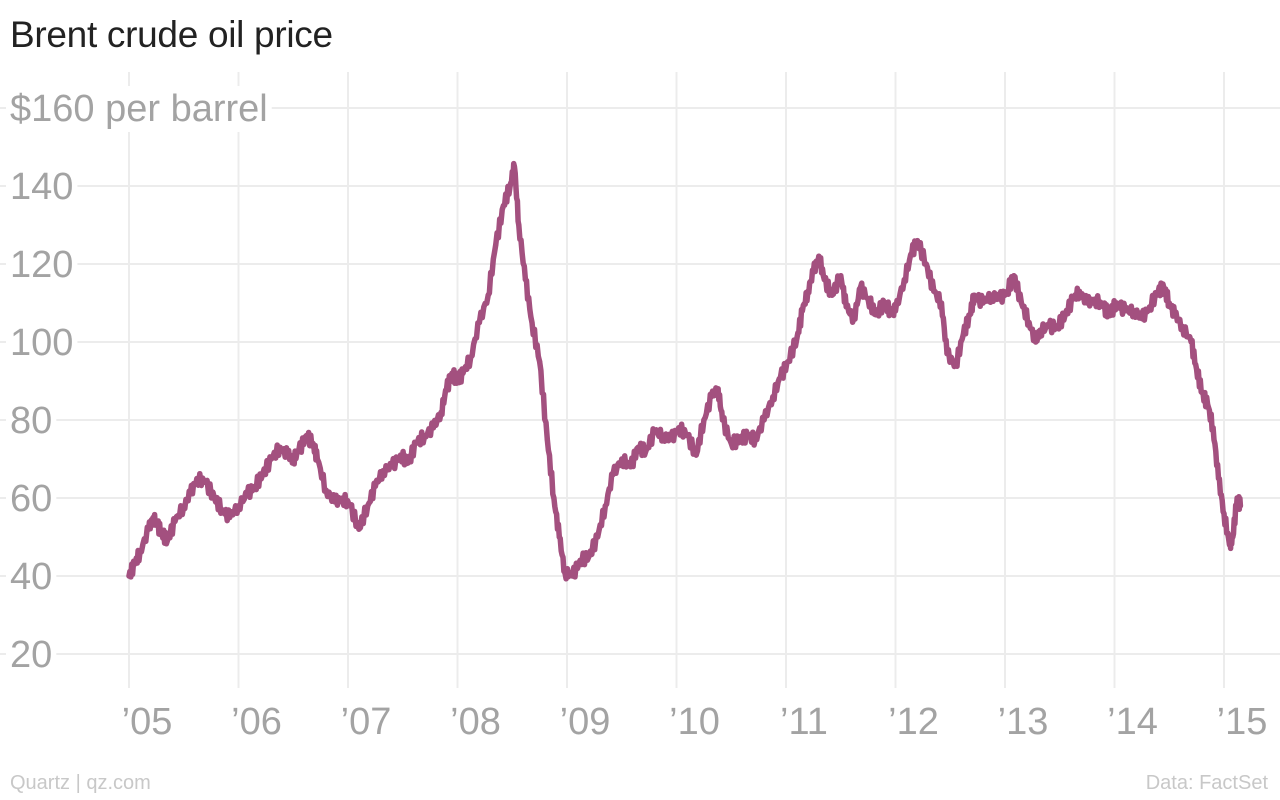  I want to click on y-tick-label-40: 40, so click(31, 577).